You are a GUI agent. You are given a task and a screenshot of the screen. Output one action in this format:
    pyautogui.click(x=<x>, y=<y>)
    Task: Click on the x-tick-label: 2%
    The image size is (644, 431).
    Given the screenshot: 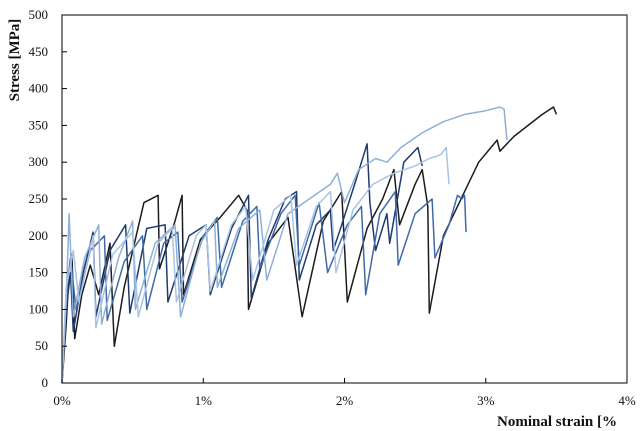 What is the action you would take?
    pyautogui.click(x=345, y=400)
    